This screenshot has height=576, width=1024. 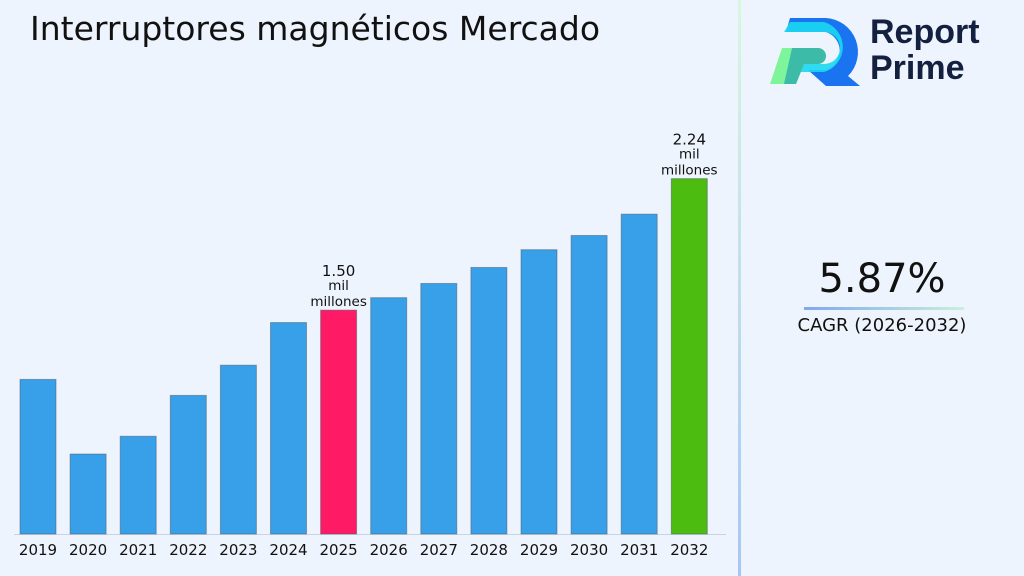 I want to click on x-tick-label: 2022, so click(x=188, y=550).